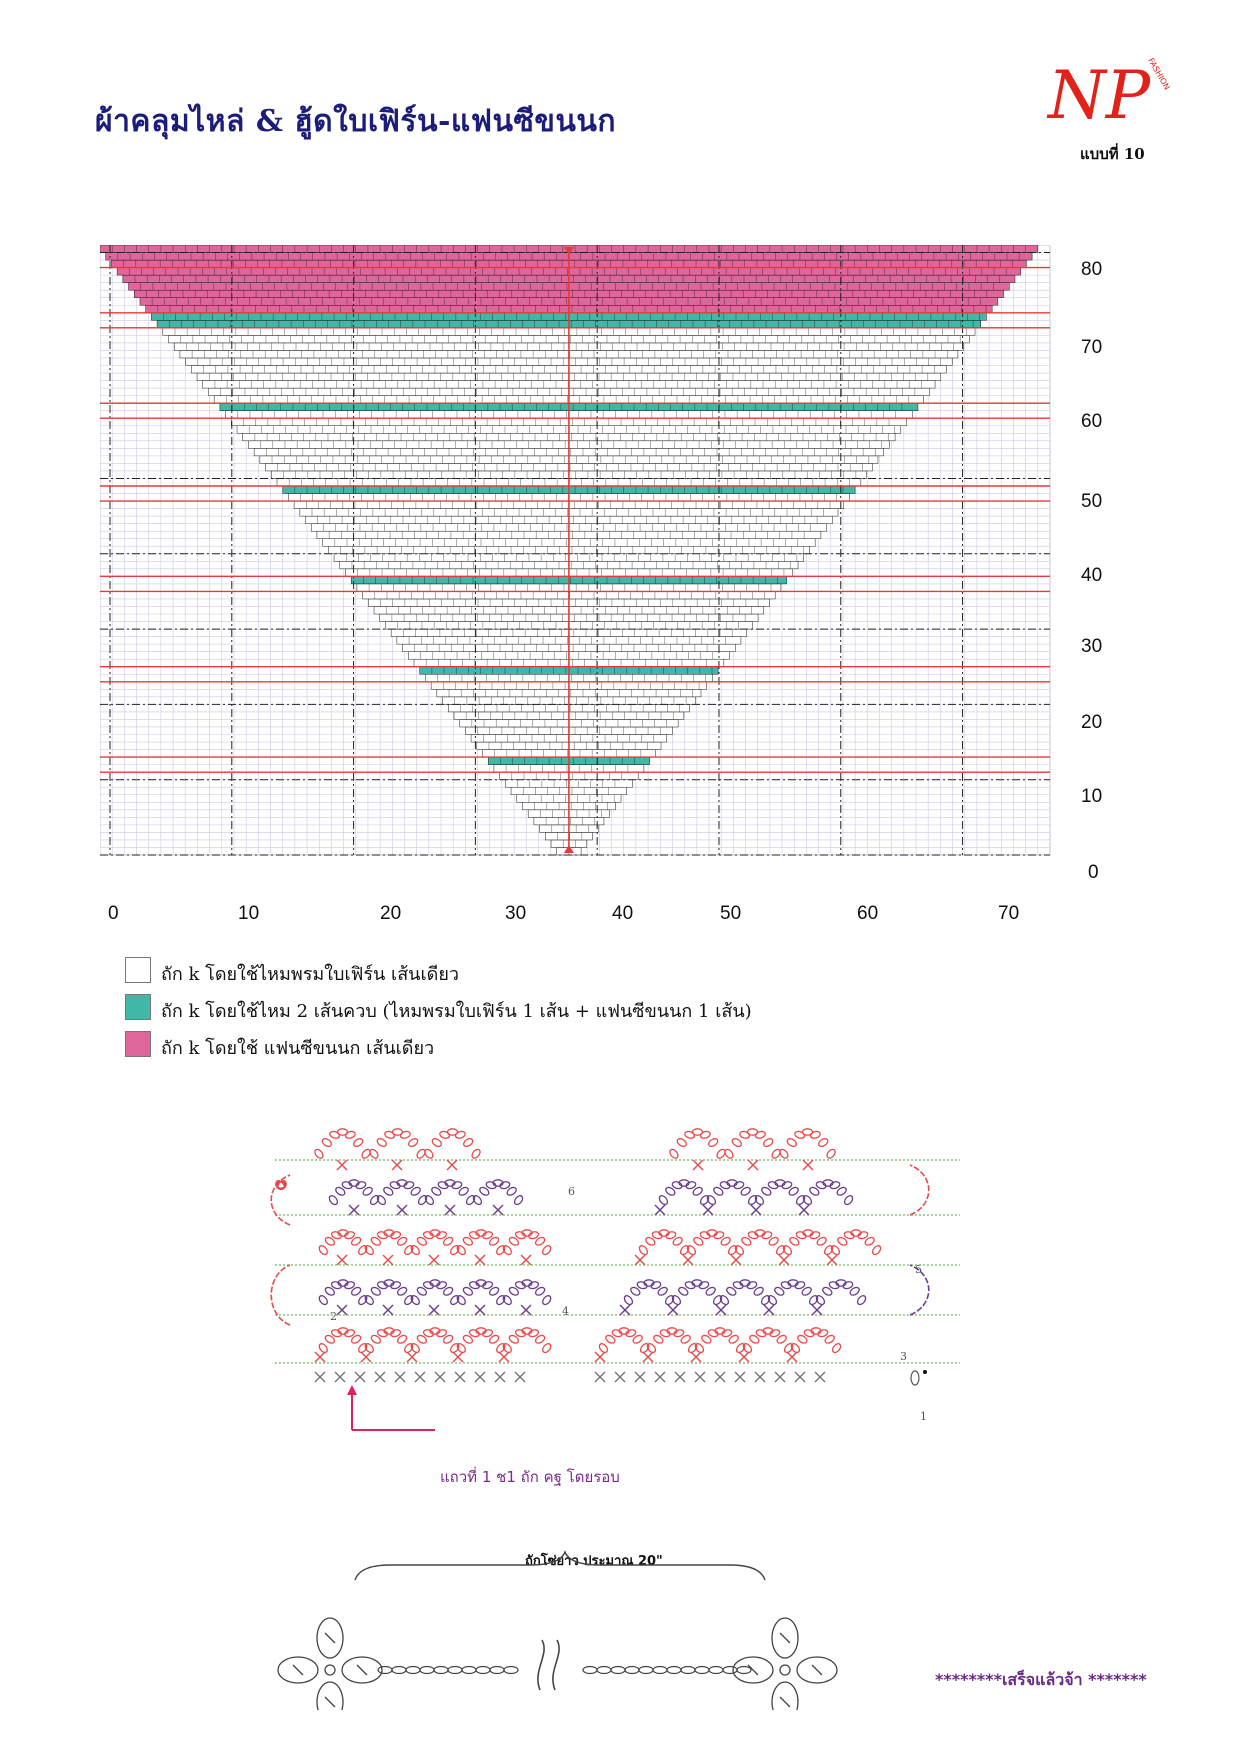 This screenshot has width=1240, height=1754. Describe the element at coordinates (138, 1007) in the screenshot. I see `legend-swatch-teal` at that location.